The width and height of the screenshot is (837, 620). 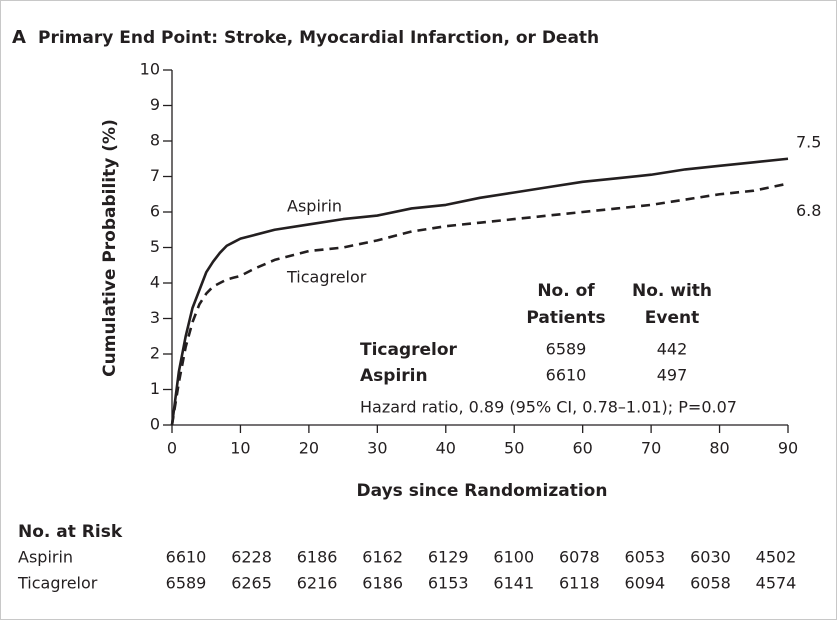 What do you see at coordinates (155, 353) in the screenshot?
I see `y-tick-label: 2` at bounding box center [155, 353].